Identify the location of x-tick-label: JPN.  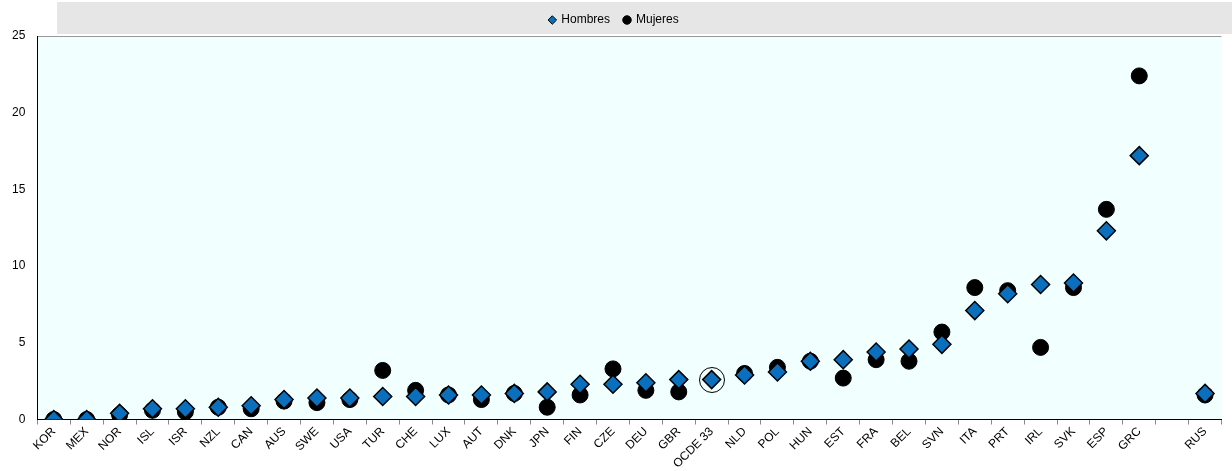
(538, 437).